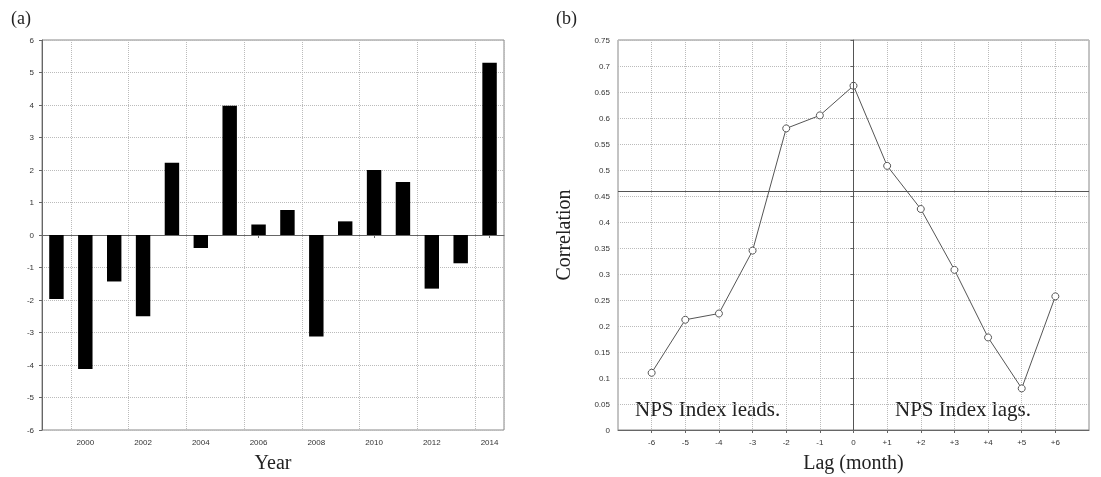 Image resolution: width=1101 pixels, height=477 pixels. I want to click on y-tick-label: 0.75, so click(602, 40).